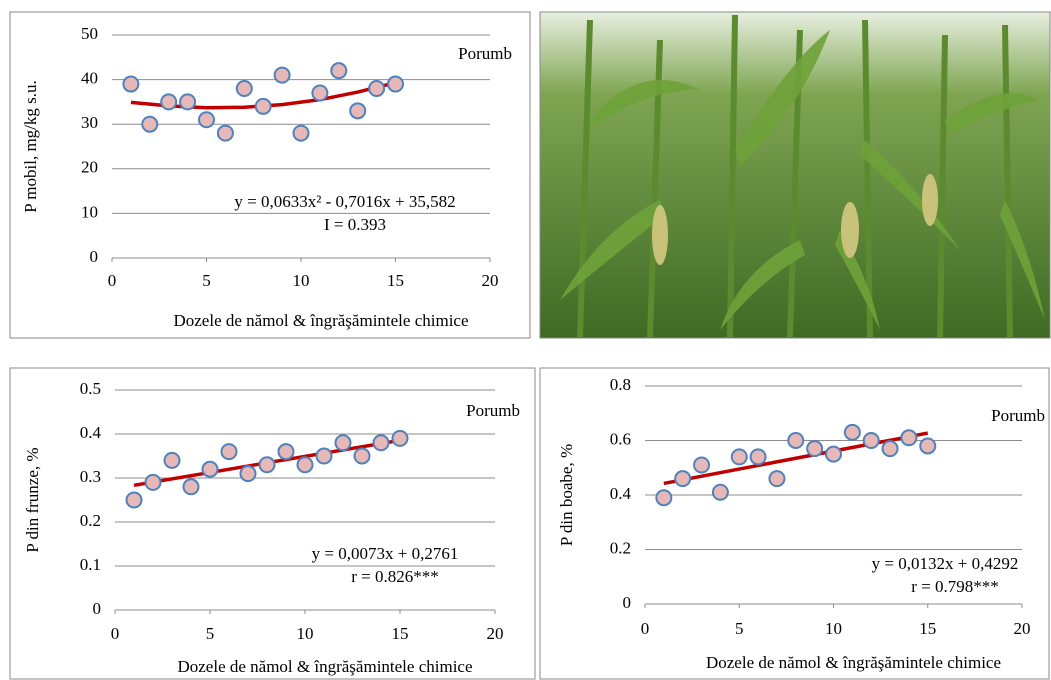  I want to click on y-tick-label: 0.5, so click(90, 388).